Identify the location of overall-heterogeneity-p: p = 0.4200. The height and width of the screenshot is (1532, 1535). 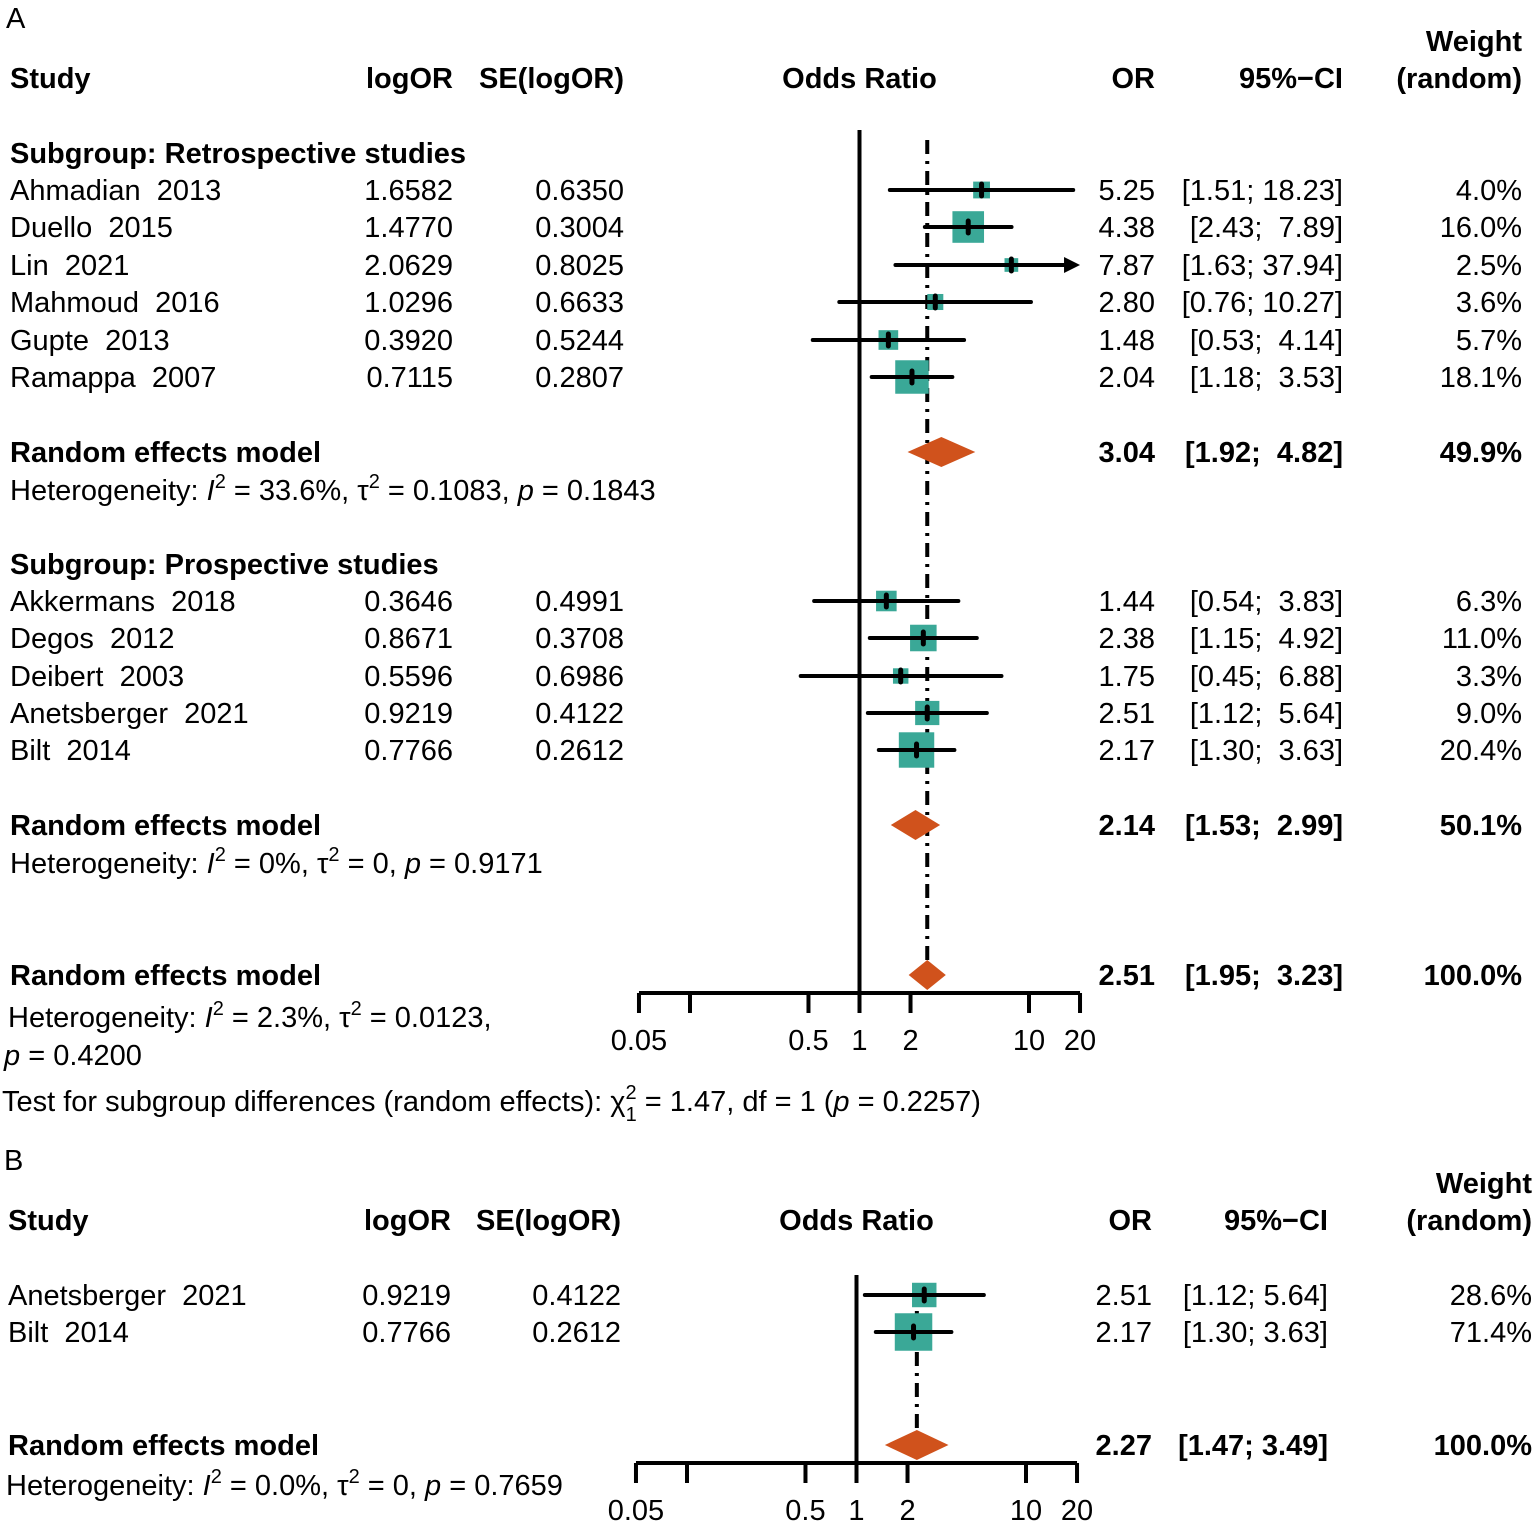
(72, 1056).